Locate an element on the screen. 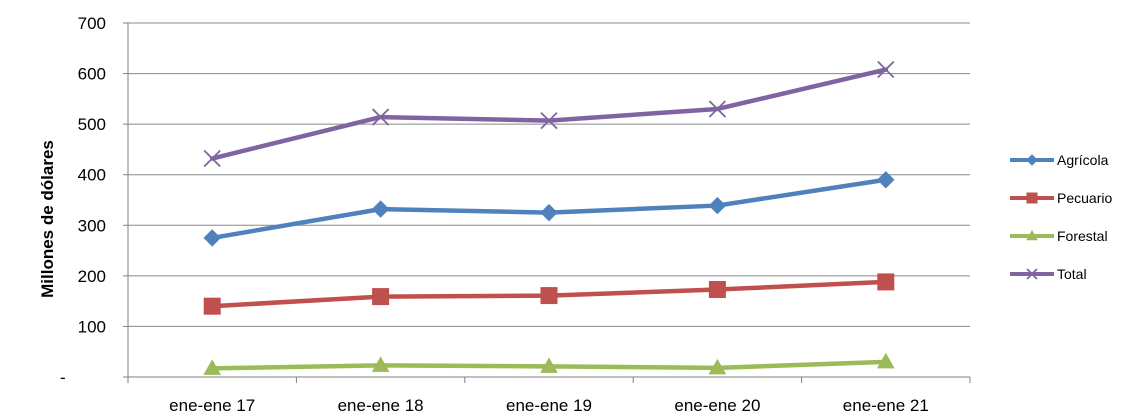 Image resolution: width=1128 pixels, height=418 pixels. y-tick-label: 500 is located at coordinates (92, 124).